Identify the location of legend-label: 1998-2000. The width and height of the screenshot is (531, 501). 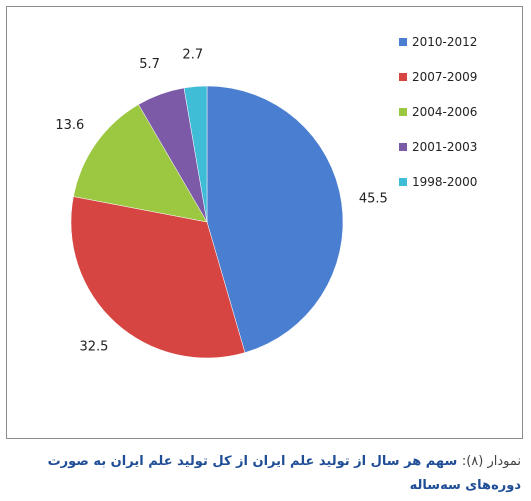
(444, 182).